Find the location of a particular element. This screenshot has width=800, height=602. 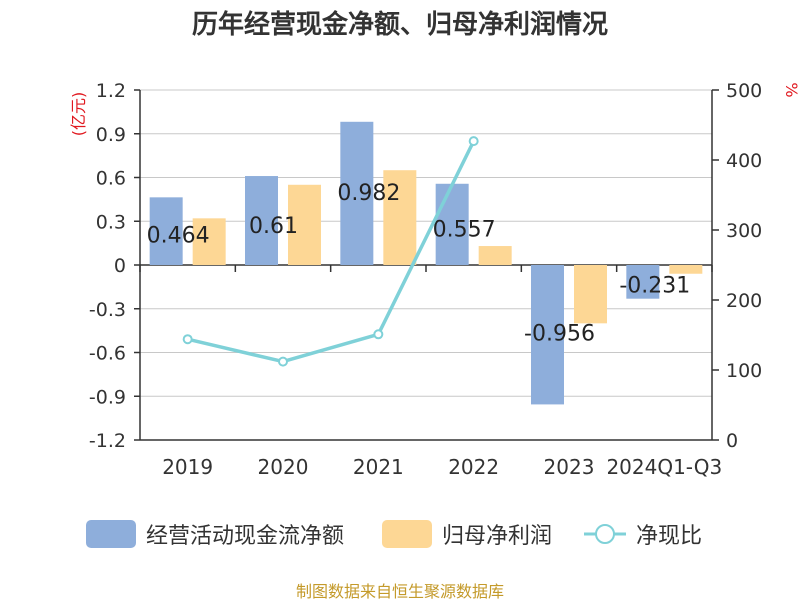

cash-flow-swatch-icon is located at coordinates (111, 534).